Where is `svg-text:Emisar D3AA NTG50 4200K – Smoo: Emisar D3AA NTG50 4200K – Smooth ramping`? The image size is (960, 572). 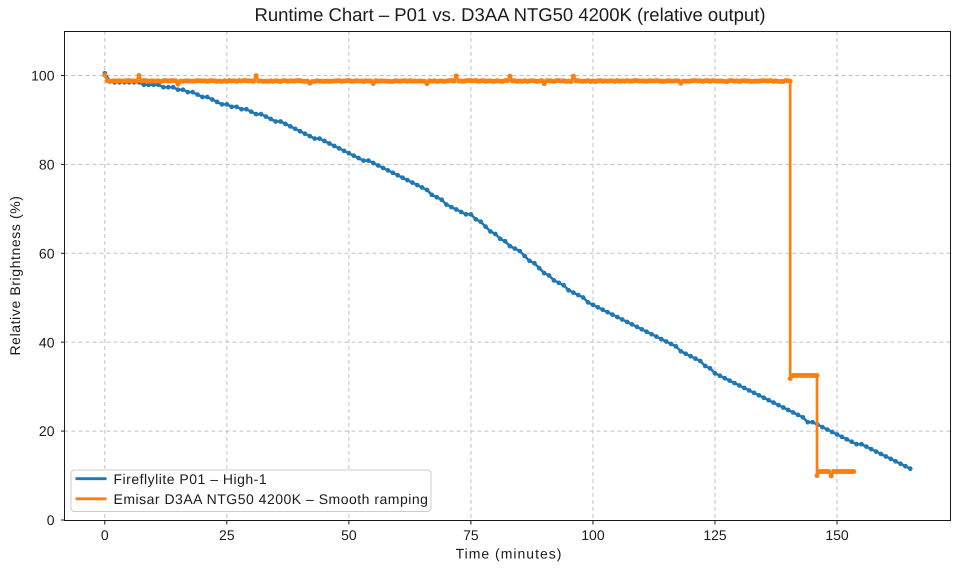 svg-text:Emisar D3AA NTG50 4200K – Smoo: Emisar D3AA NTG50 4200K – Smooth ramping is located at coordinates (271, 499).